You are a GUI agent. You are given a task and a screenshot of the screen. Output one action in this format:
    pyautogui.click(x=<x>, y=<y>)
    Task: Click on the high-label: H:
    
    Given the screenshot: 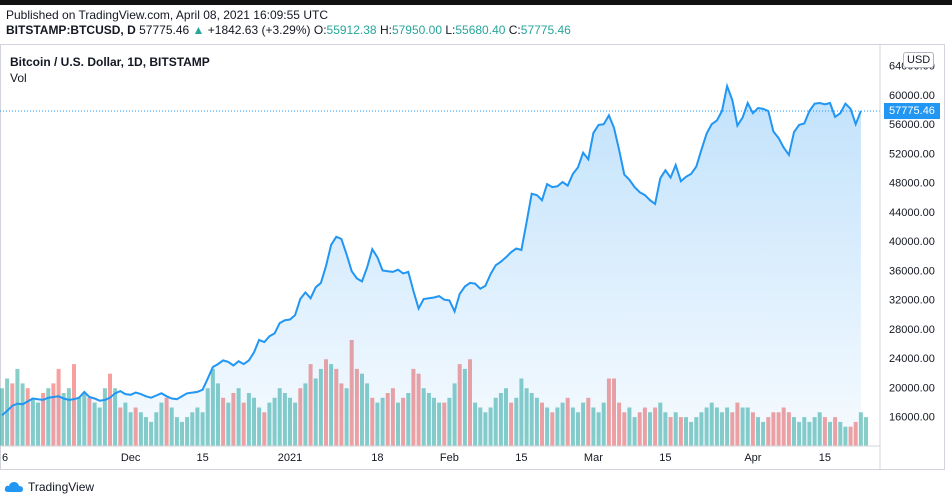 What is the action you would take?
    pyautogui.click(x=385, y=30)
    